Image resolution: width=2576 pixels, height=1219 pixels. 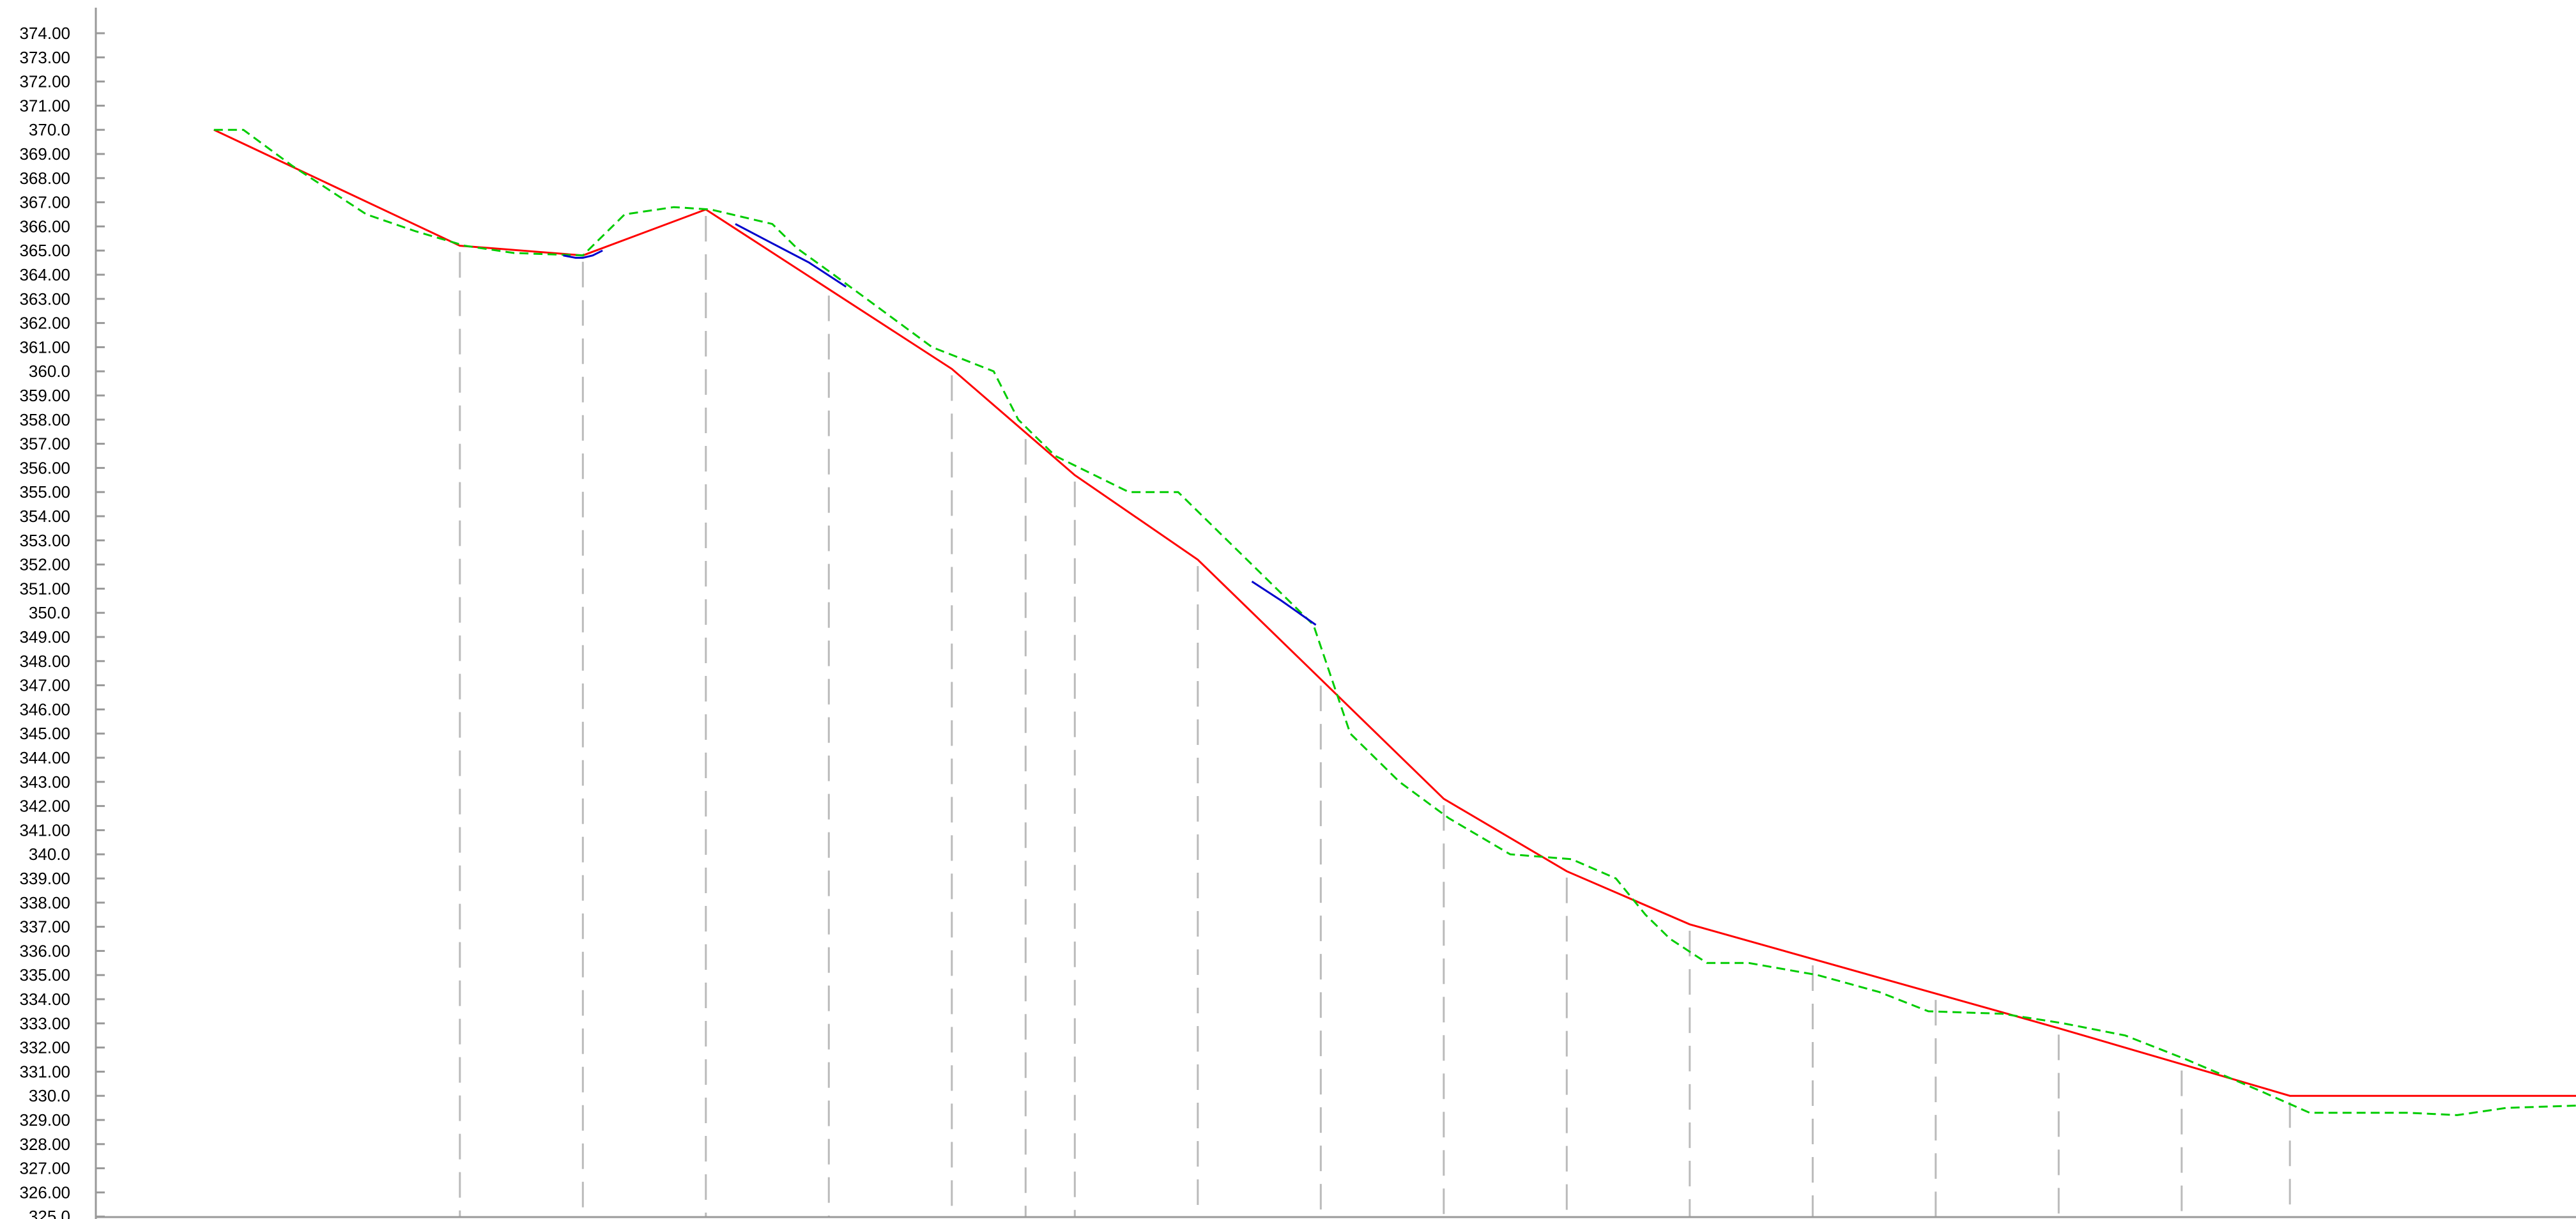 What do you see at coordinates (44, 829) in the screenshot?
I see `y-tick-label: 341.00` at bounding box center [44, 829].